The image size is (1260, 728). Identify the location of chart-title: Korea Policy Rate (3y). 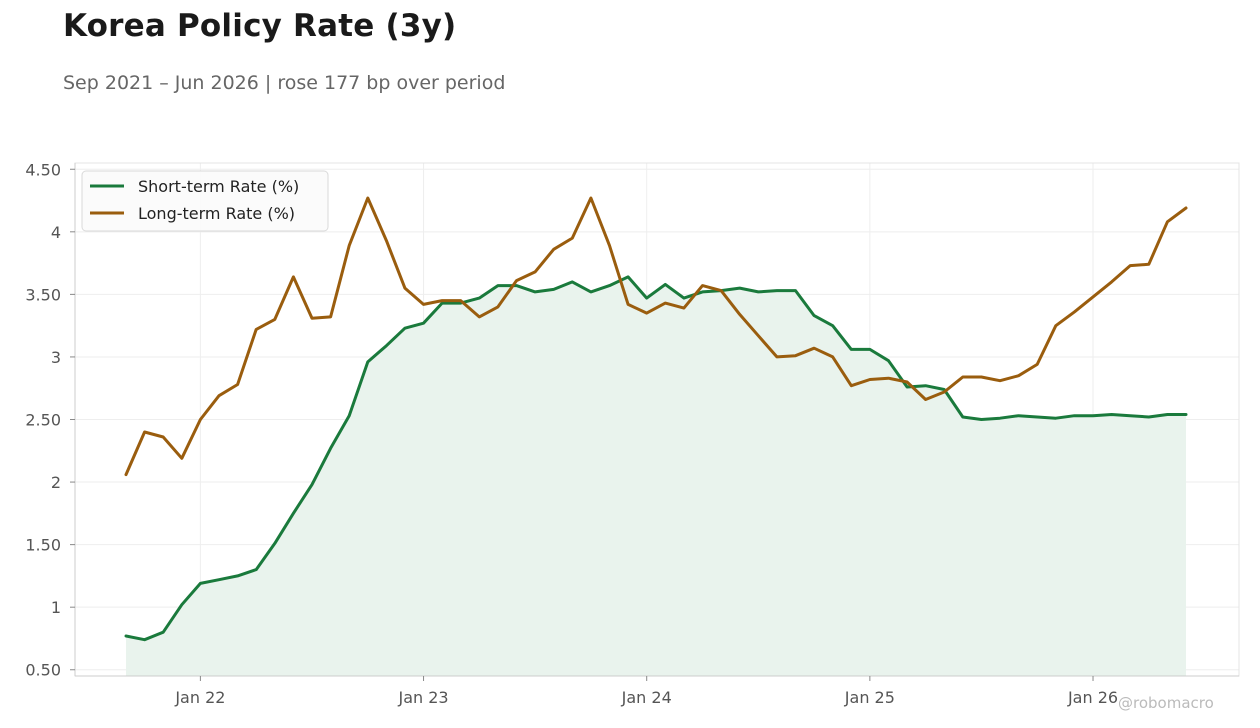
(260, 26).